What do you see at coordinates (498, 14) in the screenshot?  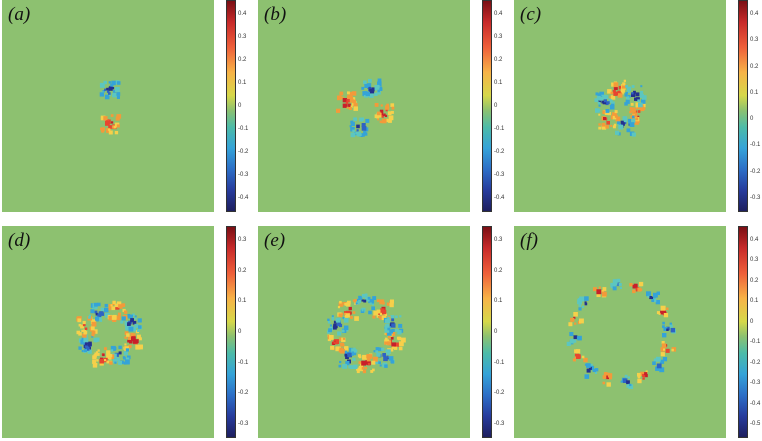 I see `colorbar-tick-label: 0.4` at bounding box center [498, 14].